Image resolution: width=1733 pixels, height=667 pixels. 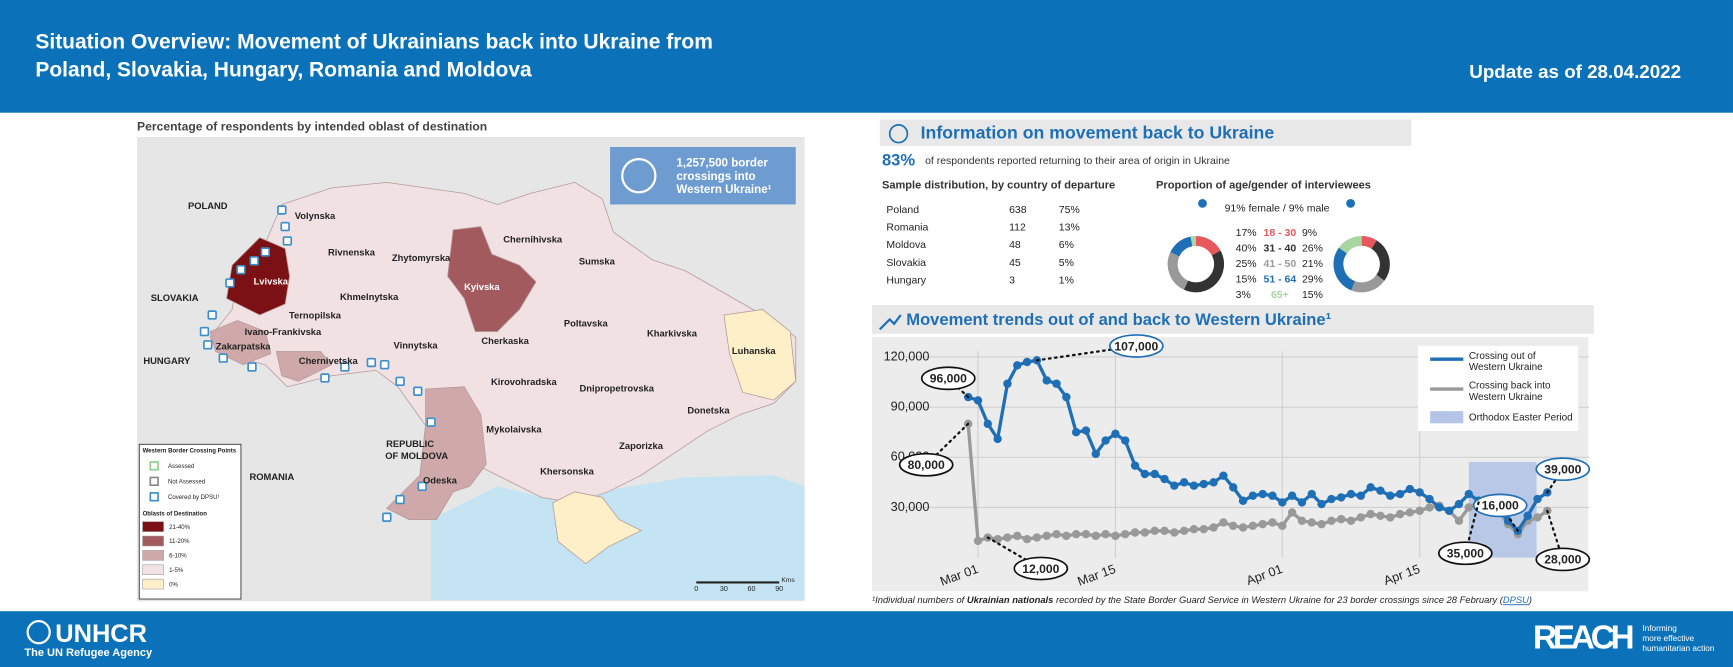 What do you see at coordinates (1263, 186) in the screenshot?
I see `age-title: Proportion of age/gender of interviewees` at bounding box center [1263, 186].